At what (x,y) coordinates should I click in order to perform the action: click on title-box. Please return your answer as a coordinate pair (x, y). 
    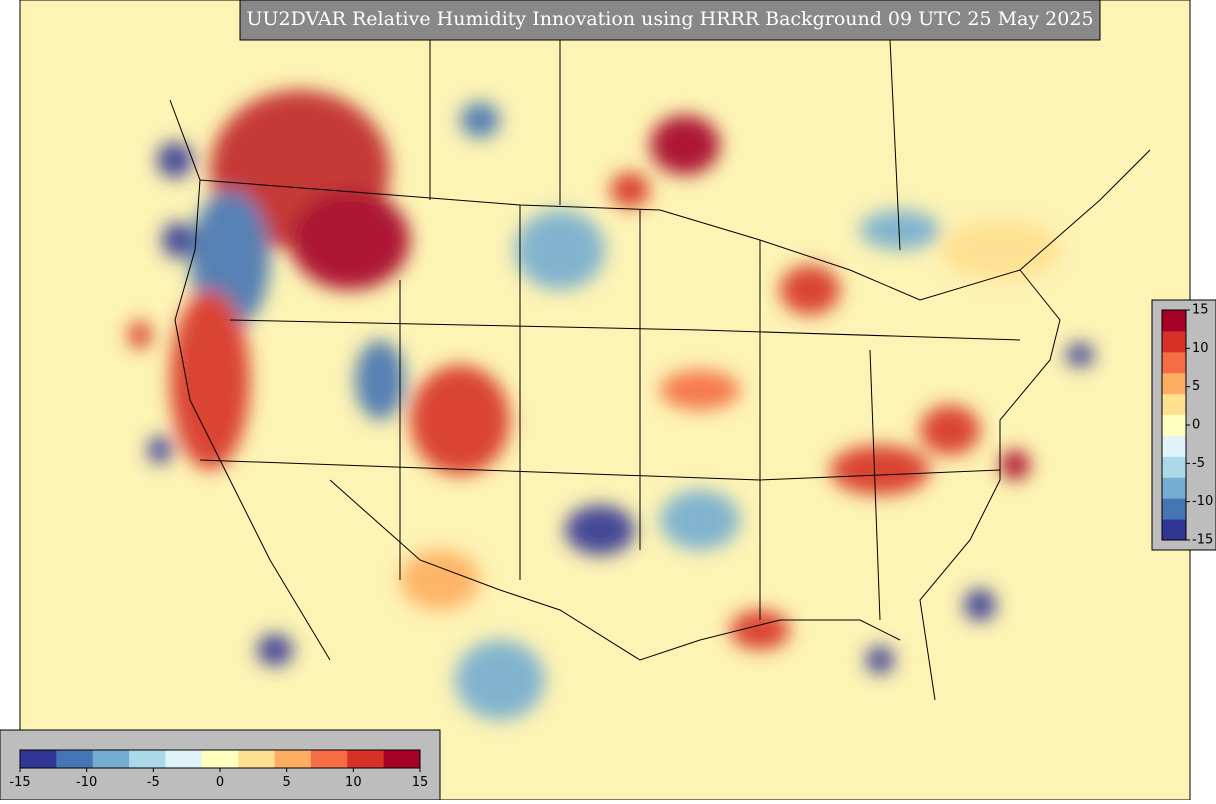
    Looking at the image, I should click on (670, 20).